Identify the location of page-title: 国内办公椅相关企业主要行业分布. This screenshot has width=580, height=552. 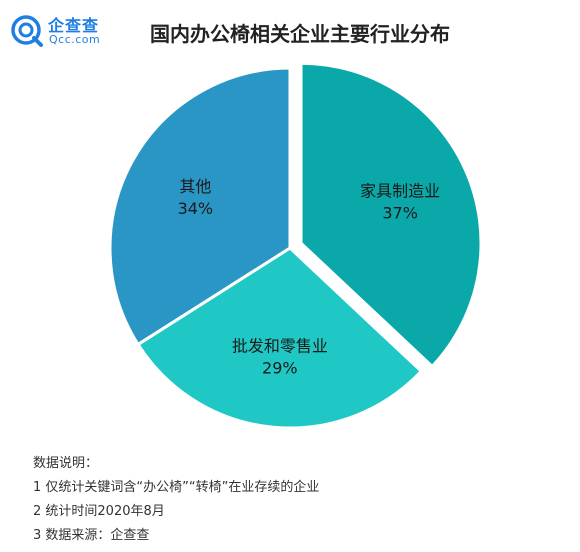
(300, 34).